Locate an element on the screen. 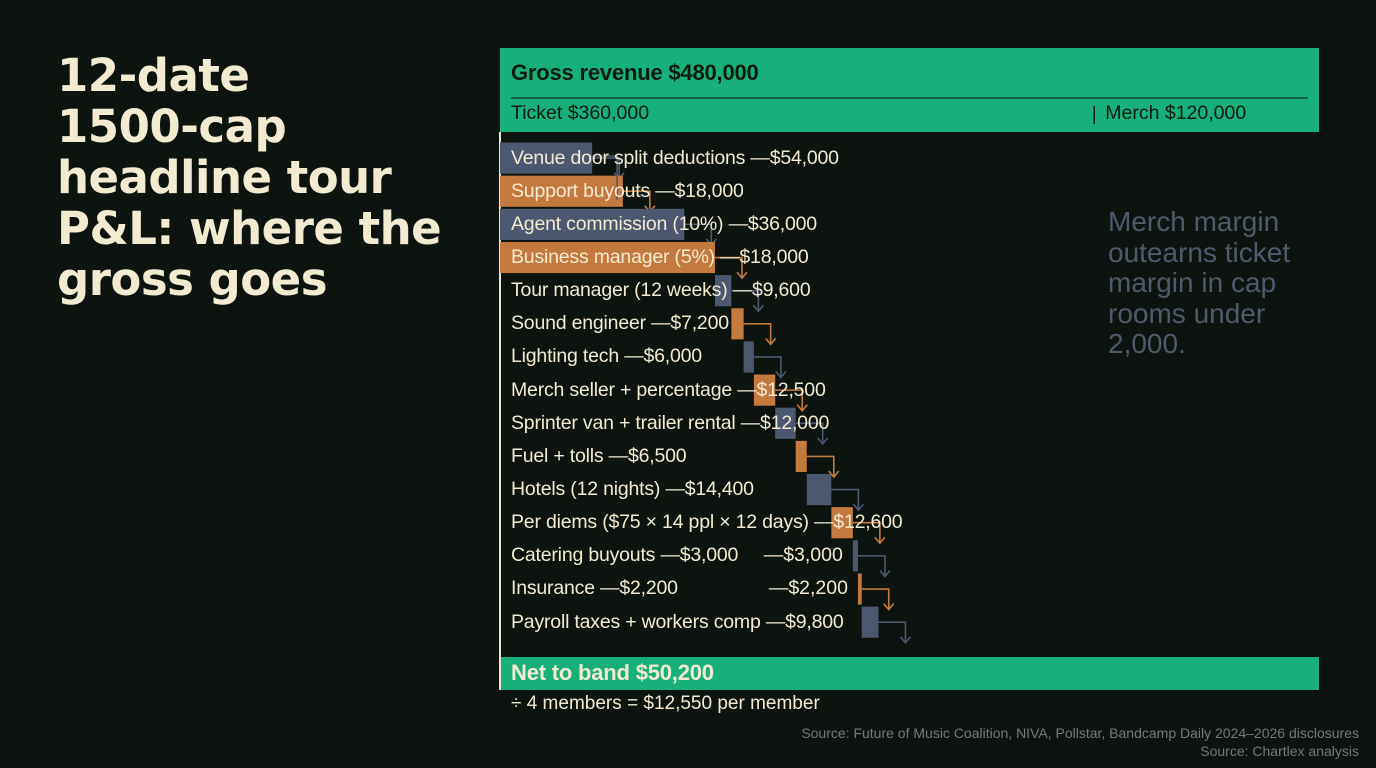 The width and height of the screenshot is (1376, 768). deduction-label: Hotels (12 nights) —$14,400 is located at coordinates (632, 489).